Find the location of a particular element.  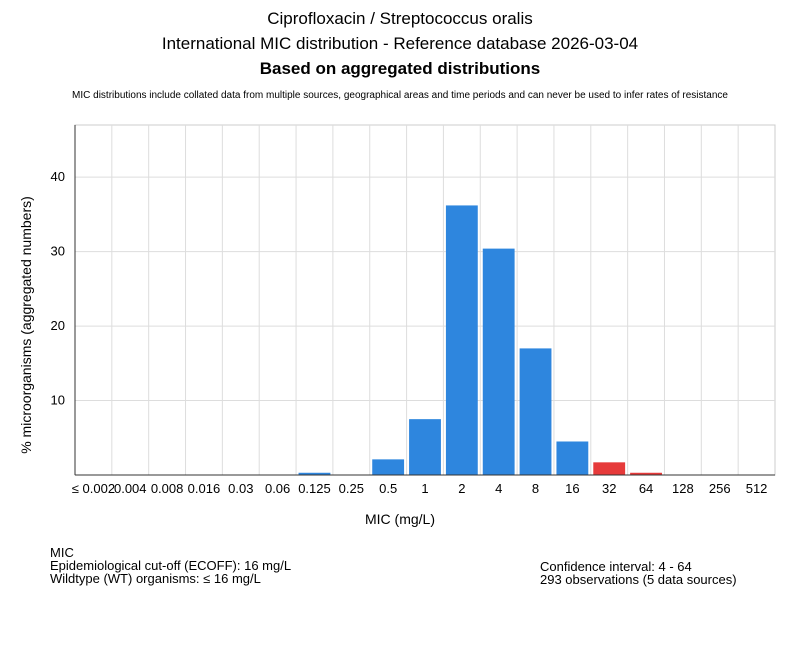

wildtype-text: Wildtype (WT) organisms: ≤ 16 mg/L is located at coordinates (155, 578).